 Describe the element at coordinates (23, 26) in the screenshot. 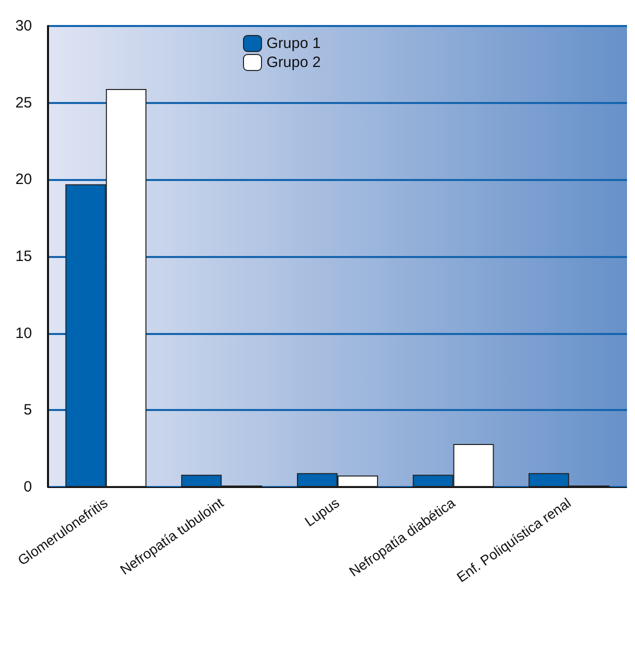

I see `y-tick-label: 30` at that location.